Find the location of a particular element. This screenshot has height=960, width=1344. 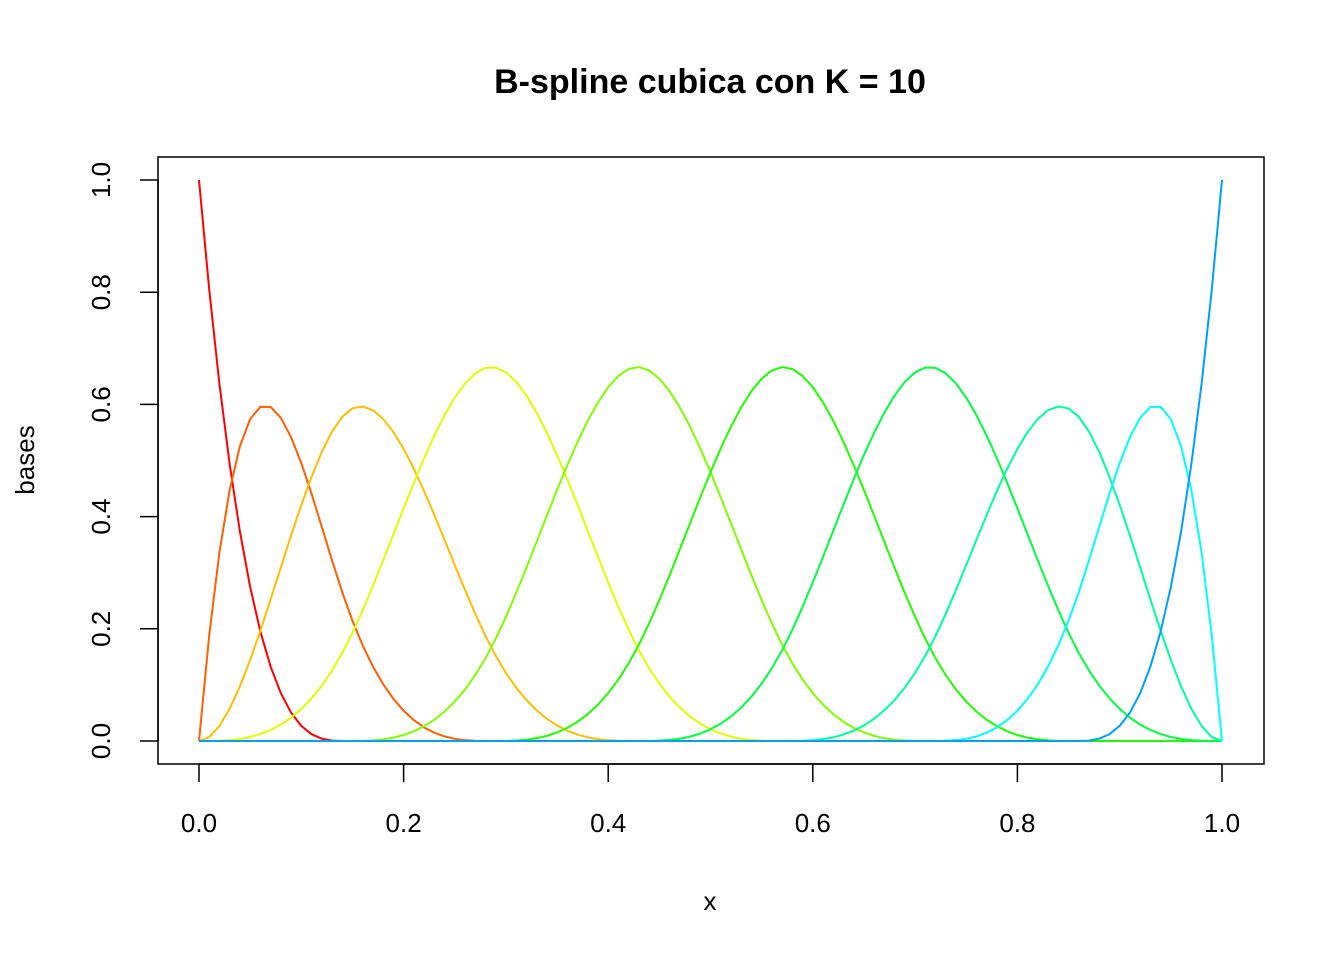

x-tick-label: 0.2 is located at coordinates (404, 823).